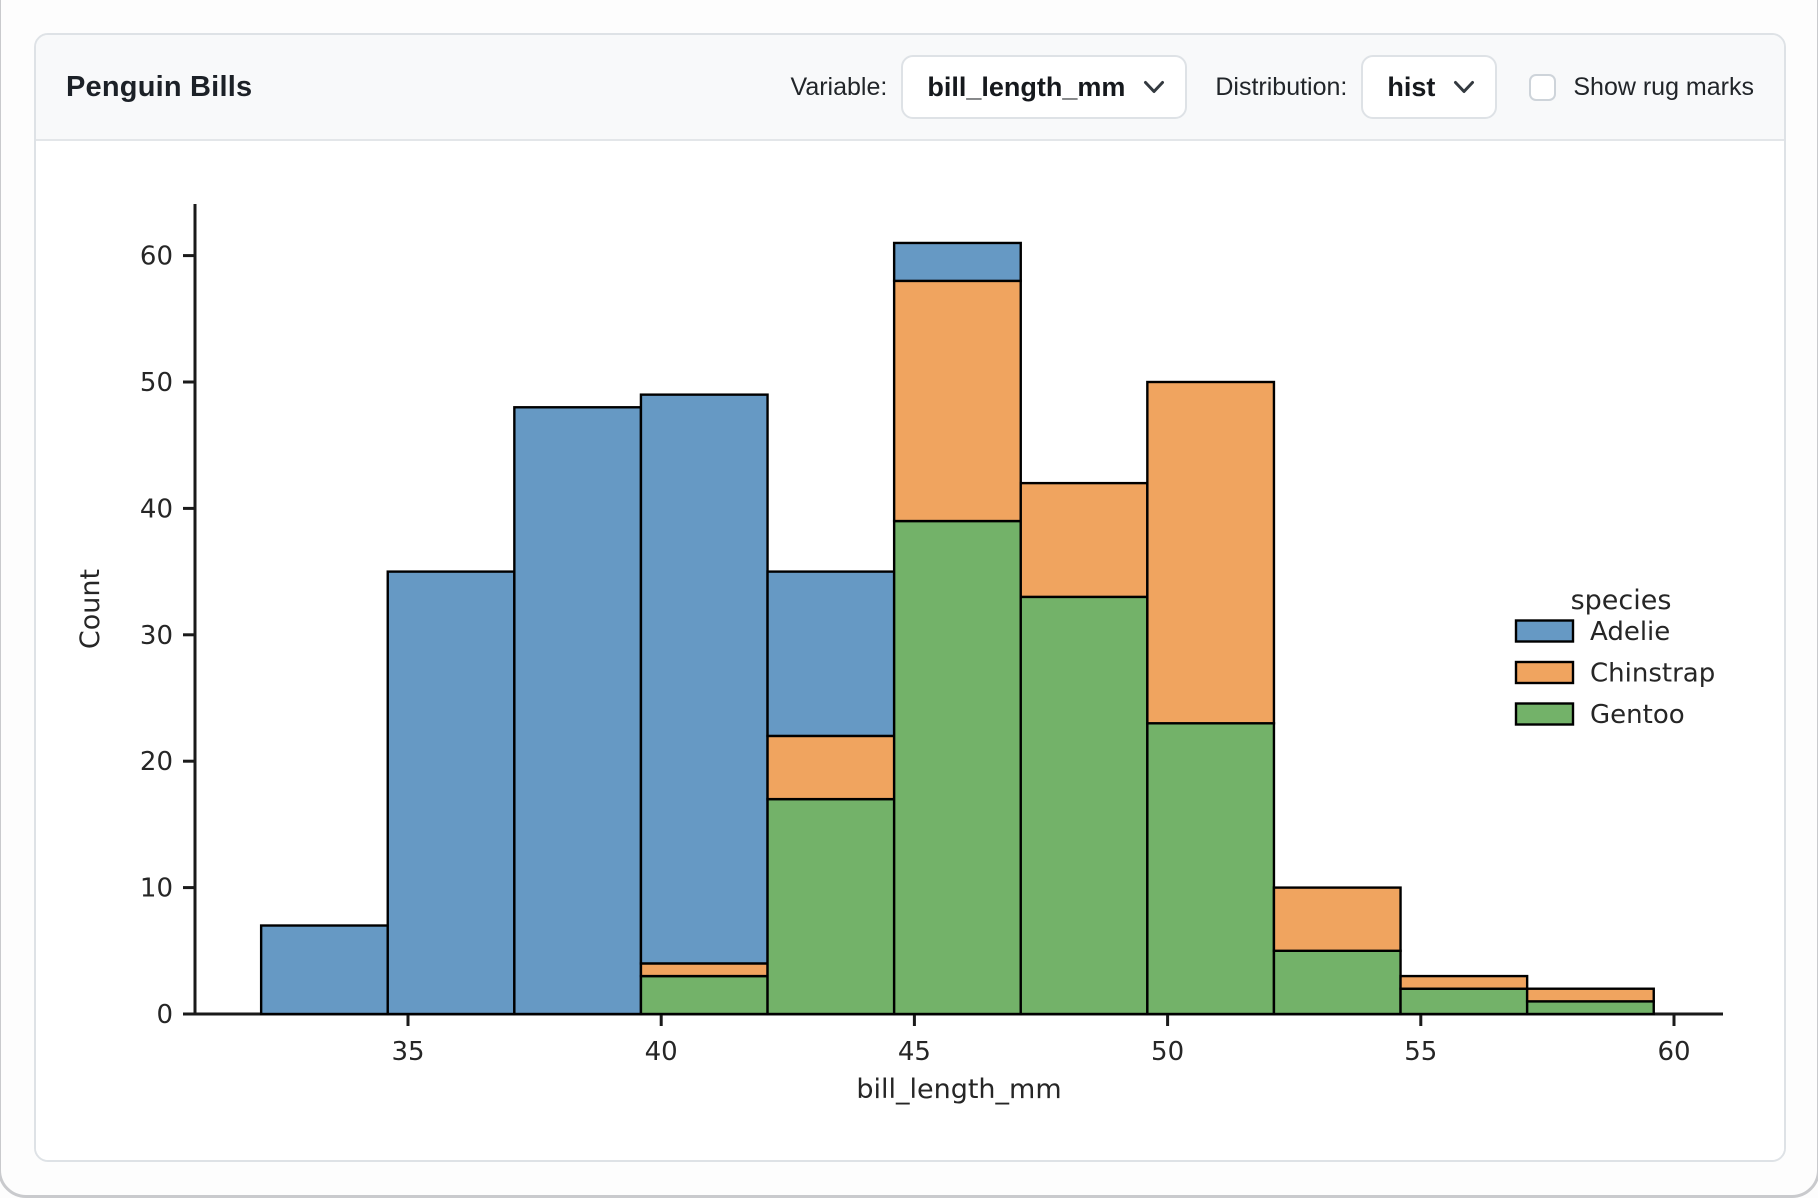 This screenshot has height=1198, width=1818. I want to click on legend-swatch-gentoo, so click(1544, 714).